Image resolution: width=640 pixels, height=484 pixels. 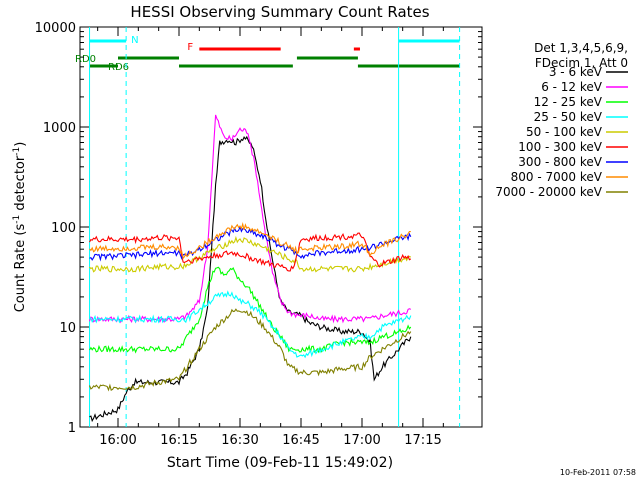 I want to click on y-axis-label: Count Rate (s-1 detector-1), so click(x=20, y=227).